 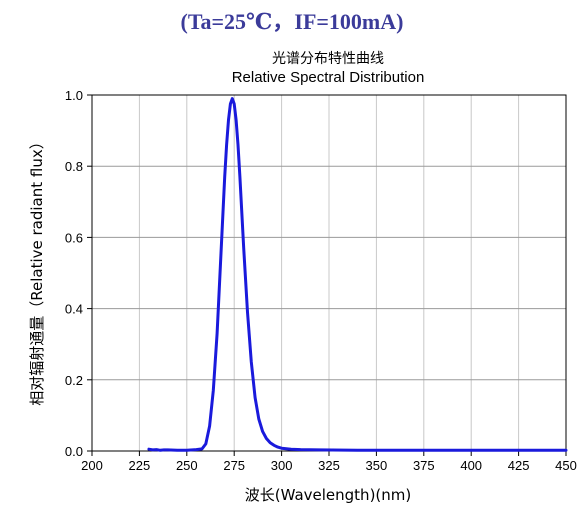 What do you see at coordinates (37, 270) in the screenshot?
I see `y-axis-label: 相对辐射通量（Relative radiant flux）` at bounding box center [37, 270].